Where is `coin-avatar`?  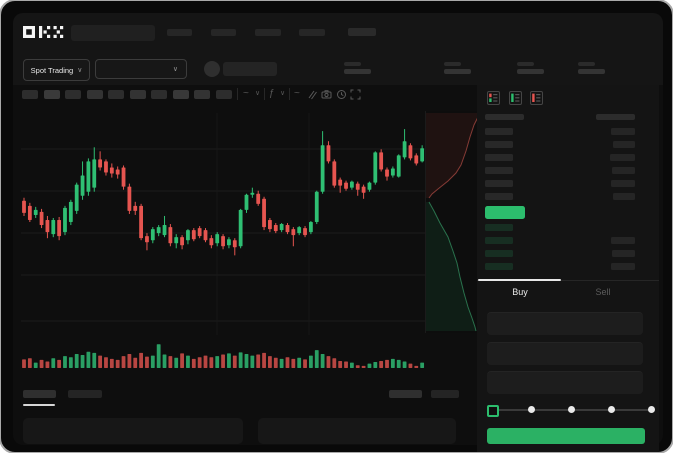 coin-avatar is located at coordinates (212, 69).